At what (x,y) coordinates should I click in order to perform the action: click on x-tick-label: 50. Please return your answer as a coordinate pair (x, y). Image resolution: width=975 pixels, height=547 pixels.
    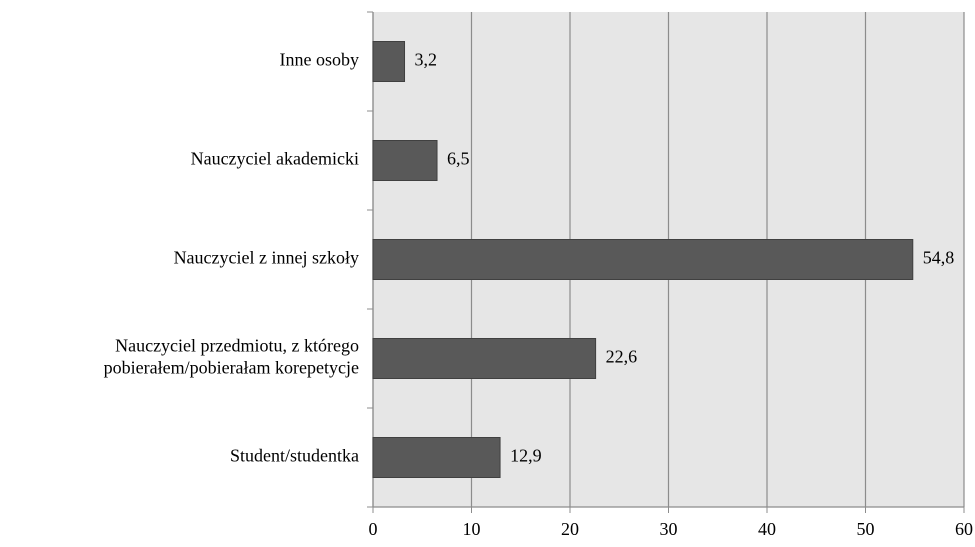
    Looking at the image, I should click on (866, 529).